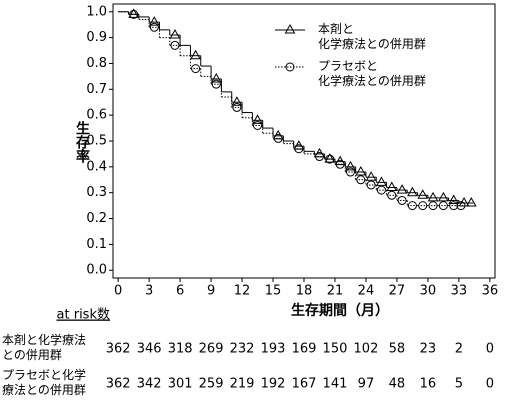  Describe the element at coordinates (211, 291) in the screenshot. I see `x-tick-label: 9` at that location.